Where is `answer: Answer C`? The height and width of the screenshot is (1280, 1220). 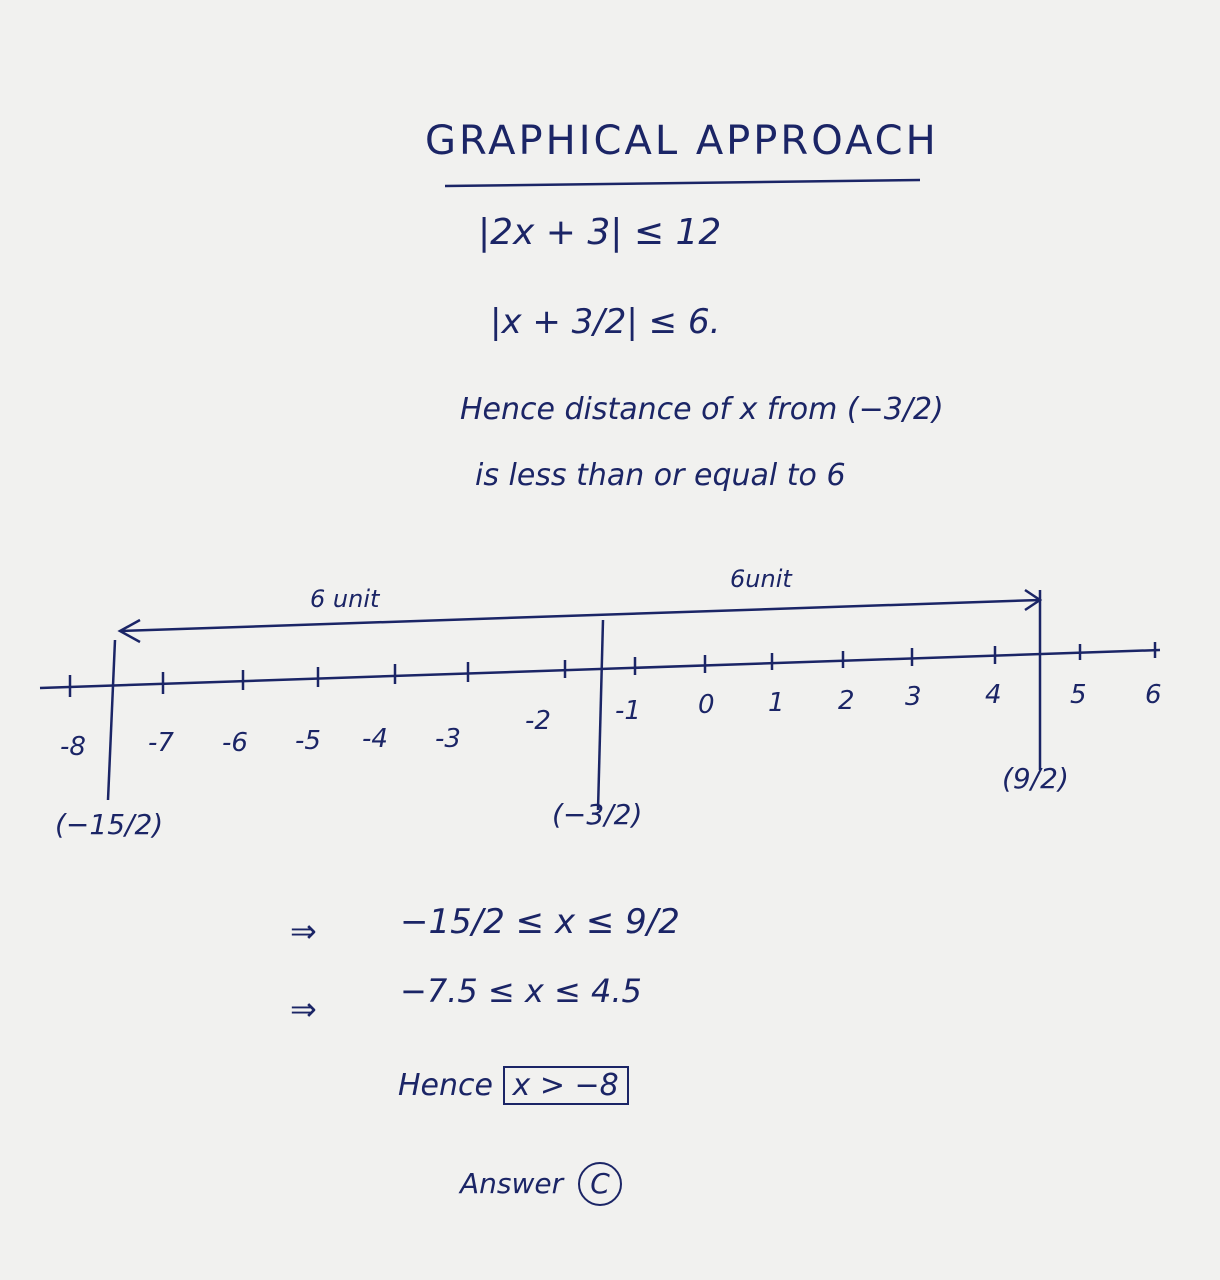
answer: Answer C is located at coordinates (541, 1184).